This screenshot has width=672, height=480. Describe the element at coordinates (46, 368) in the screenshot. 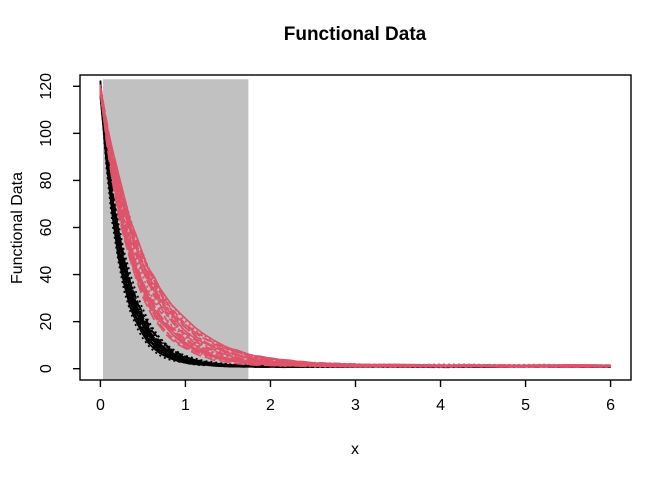

I see `y-tick-label: 0` at that location.